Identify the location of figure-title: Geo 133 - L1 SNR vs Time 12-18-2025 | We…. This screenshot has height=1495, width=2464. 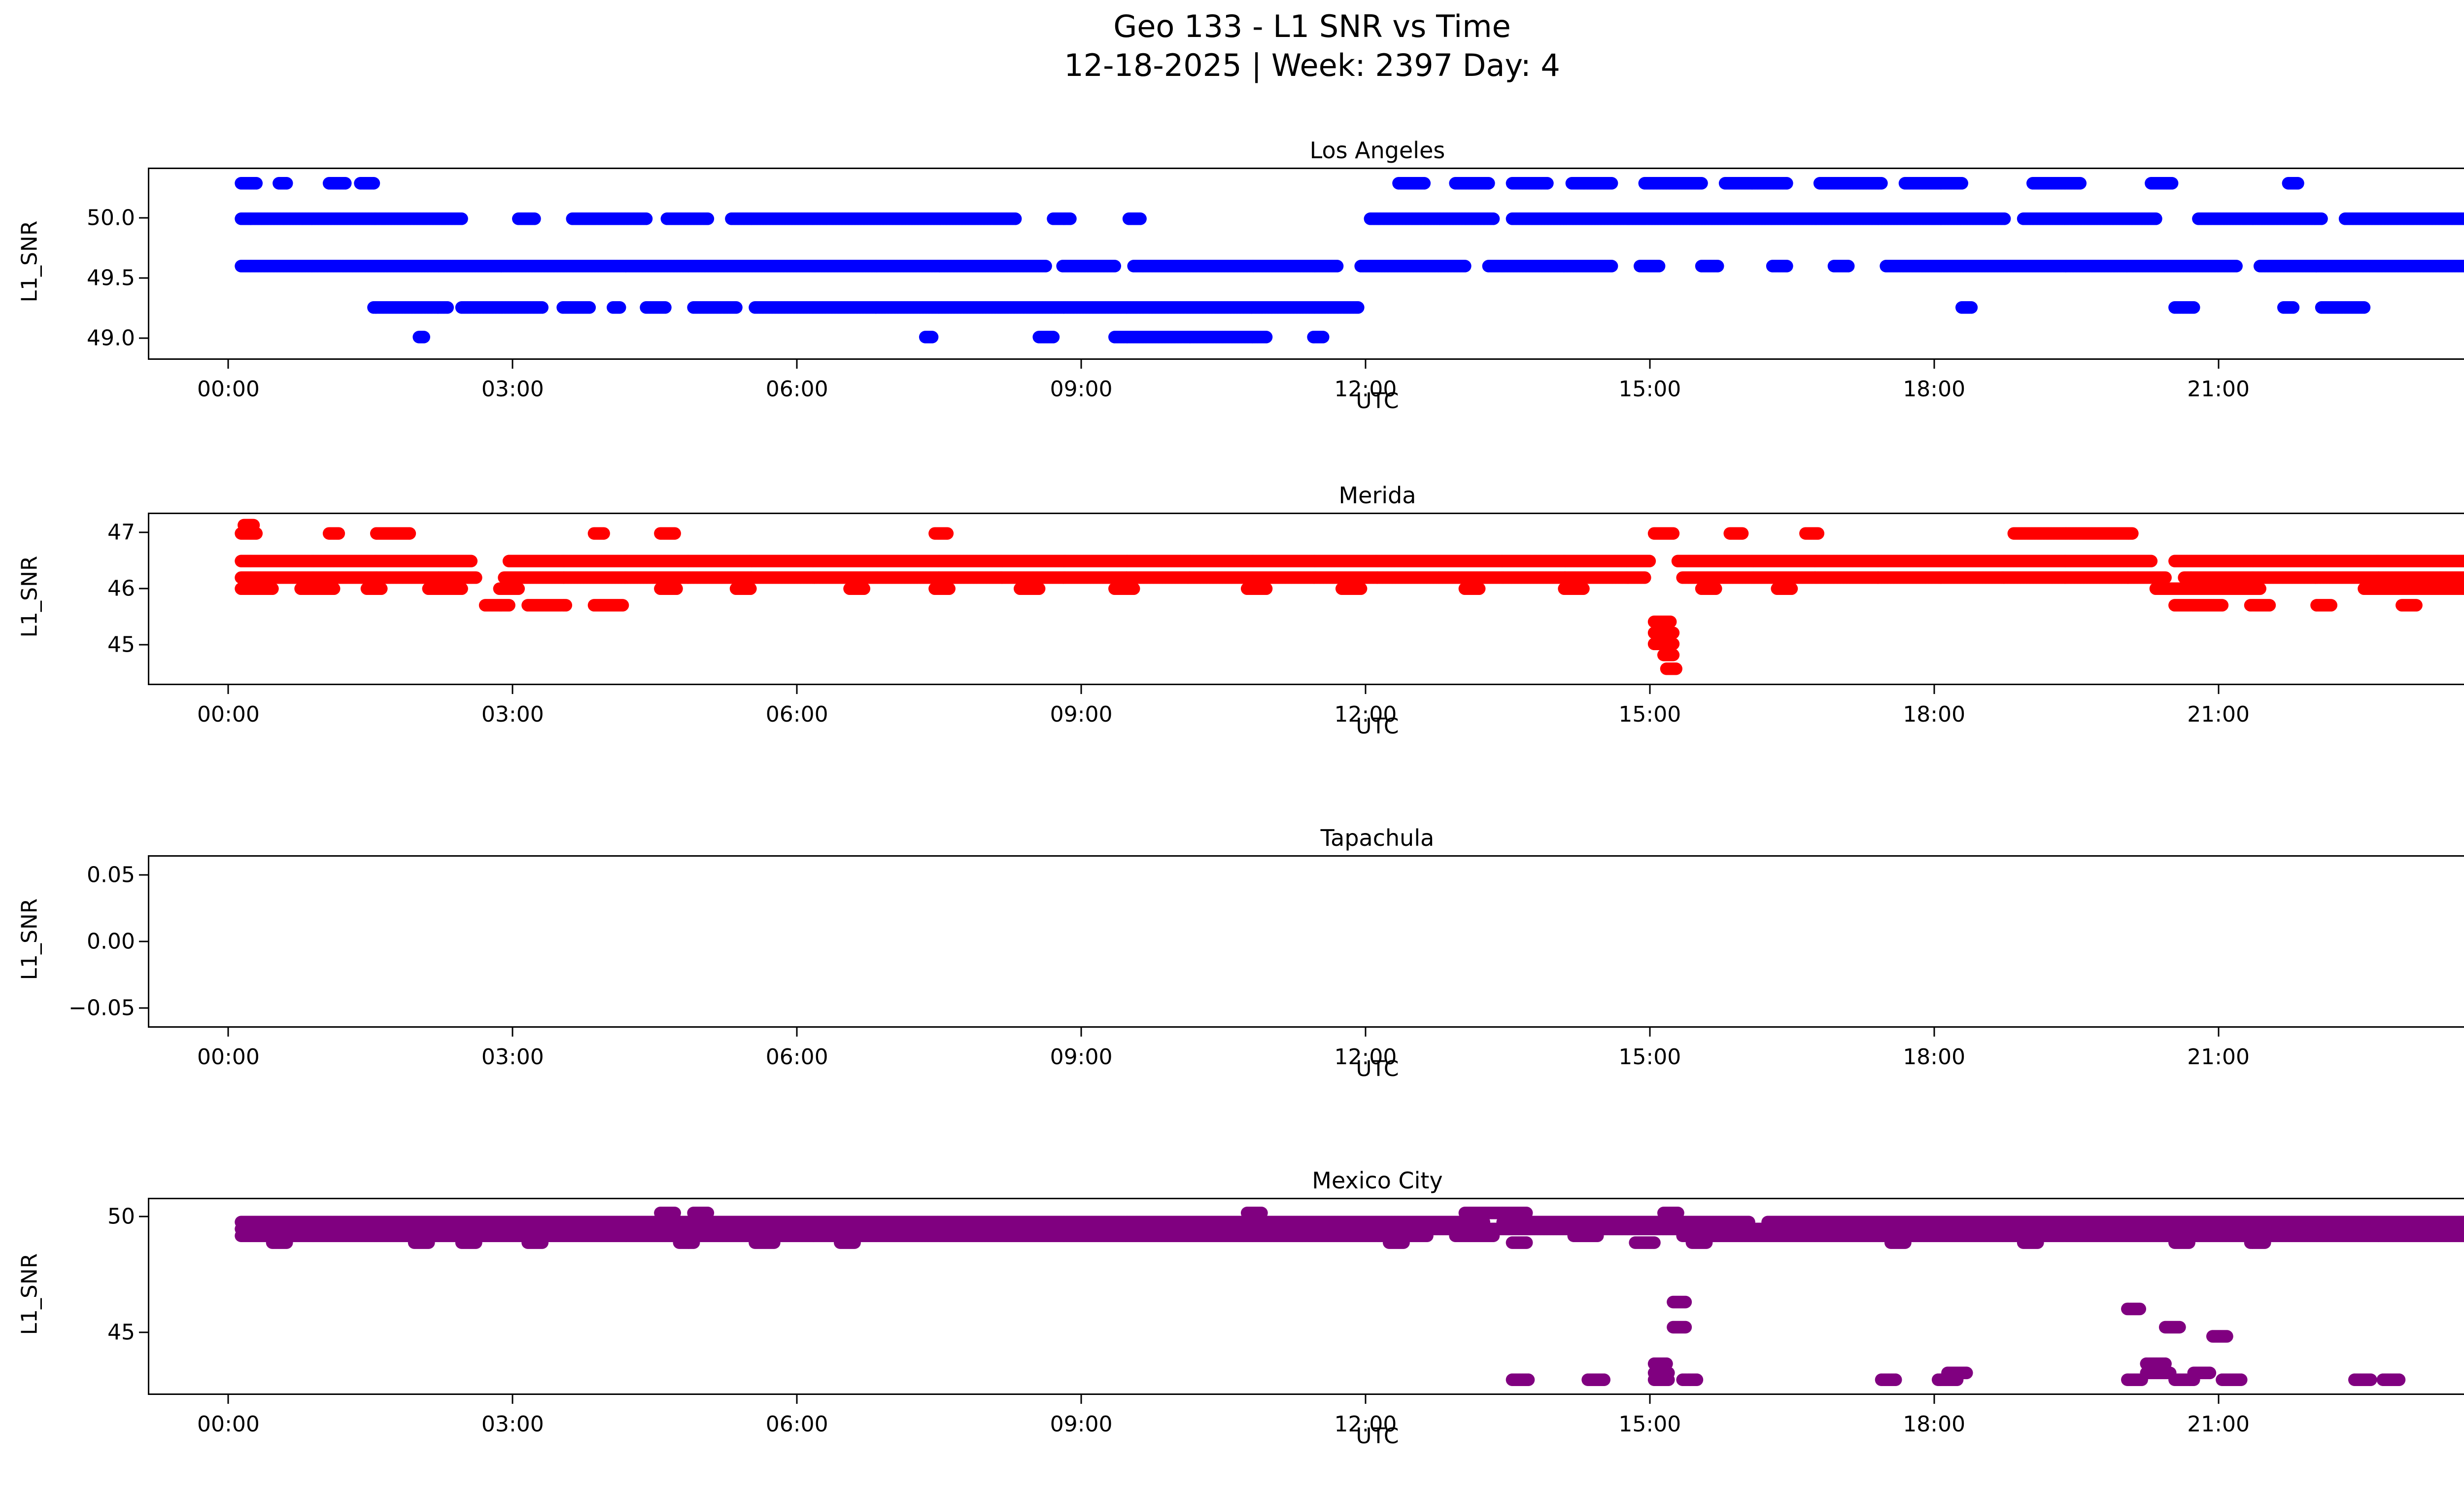
(1312, 46).